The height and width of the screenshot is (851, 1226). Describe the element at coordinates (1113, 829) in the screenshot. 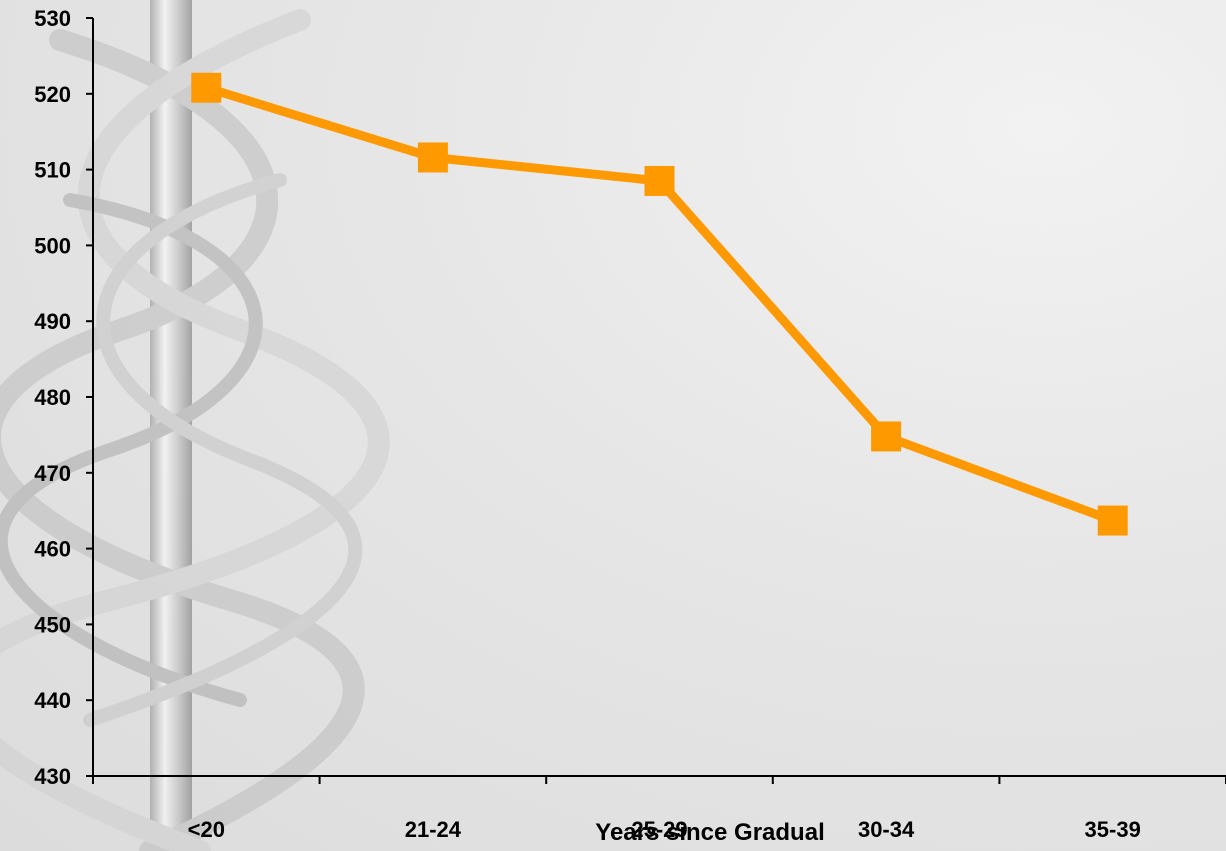

I see `x-tick-label: 35-39` at that location.